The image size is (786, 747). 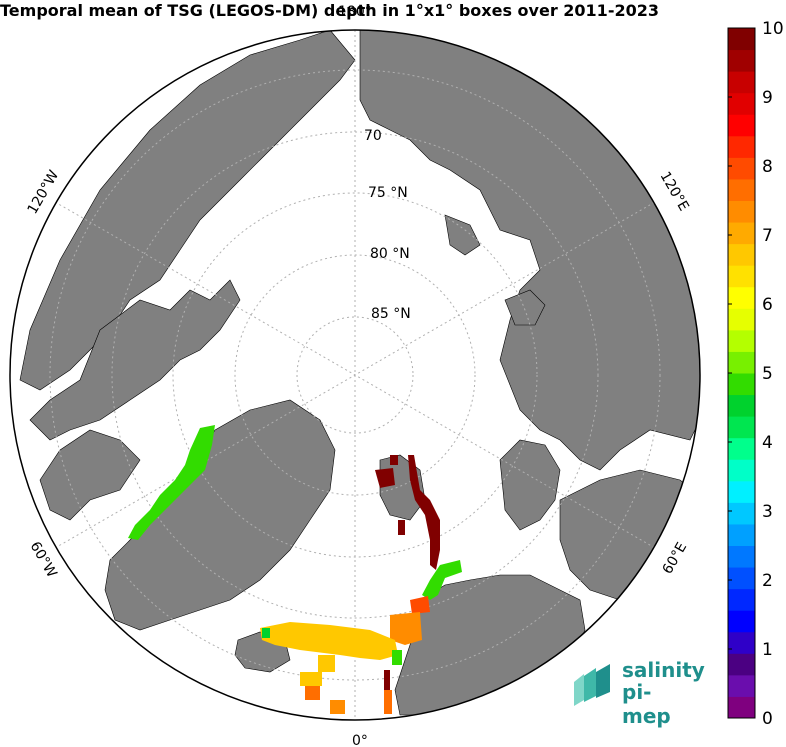 What do you see at coordinates (390, 254) in the screenshot?
I see `lat-label-80: 80 °N` at bounding box center [390, 254].